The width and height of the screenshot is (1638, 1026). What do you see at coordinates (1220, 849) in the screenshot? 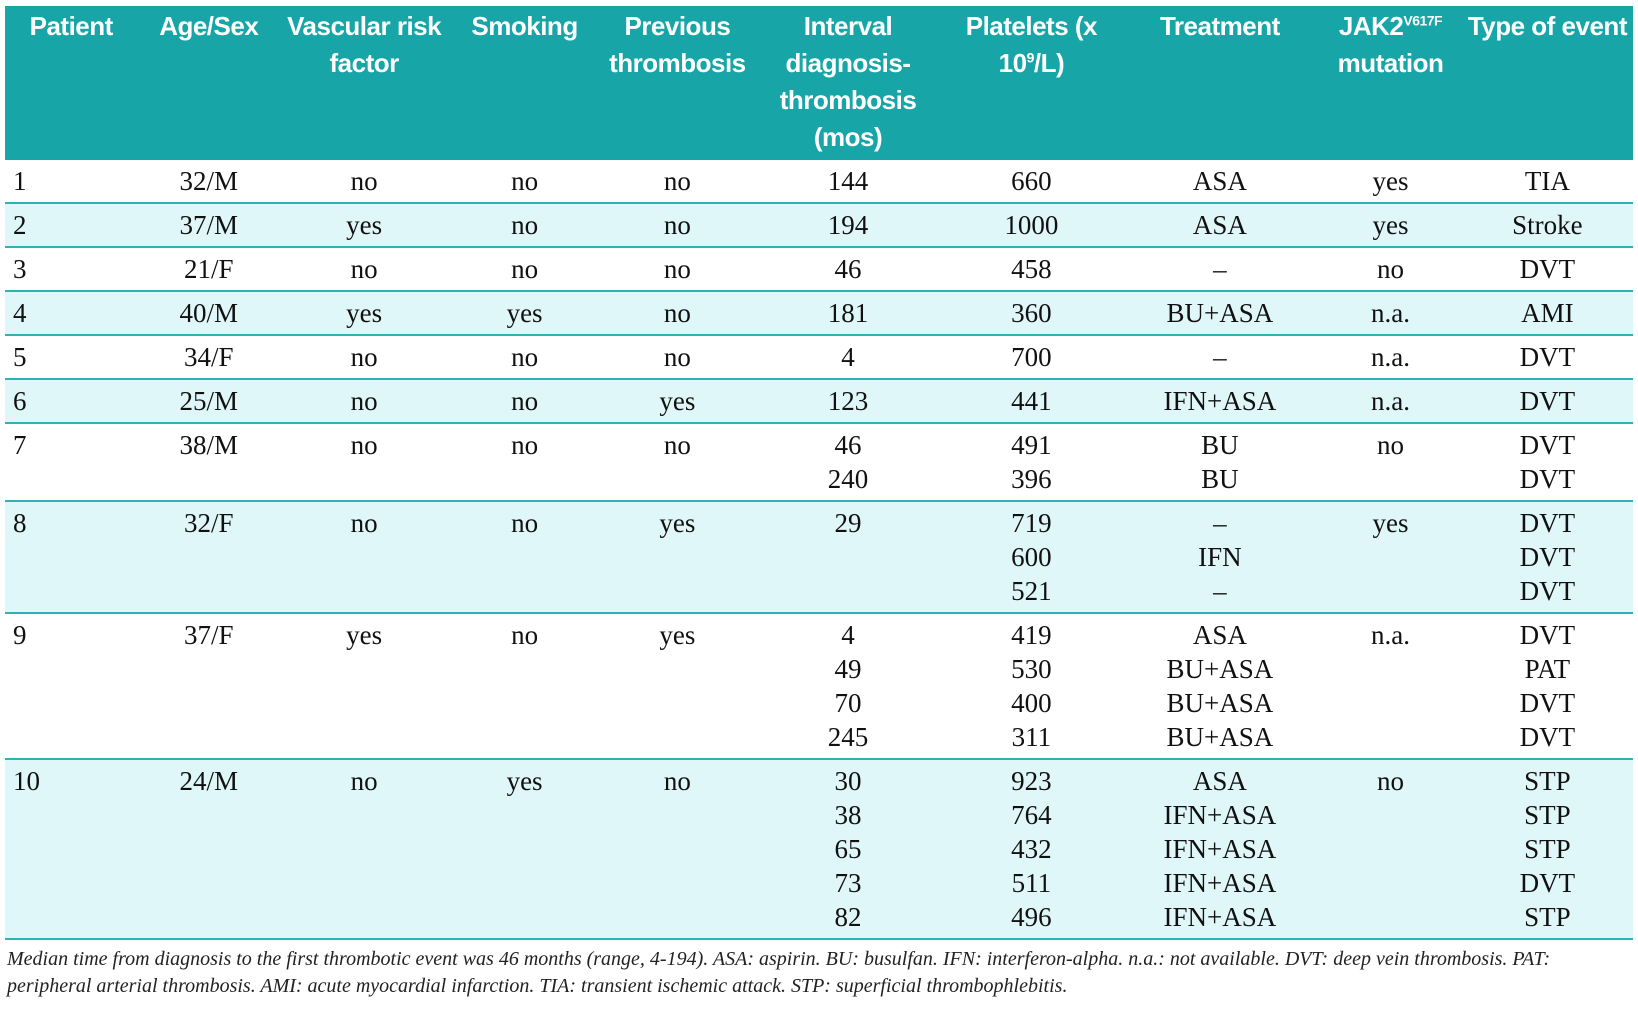
I see `cell-line: IFN+ASA` at bounding box center [1220, 849].